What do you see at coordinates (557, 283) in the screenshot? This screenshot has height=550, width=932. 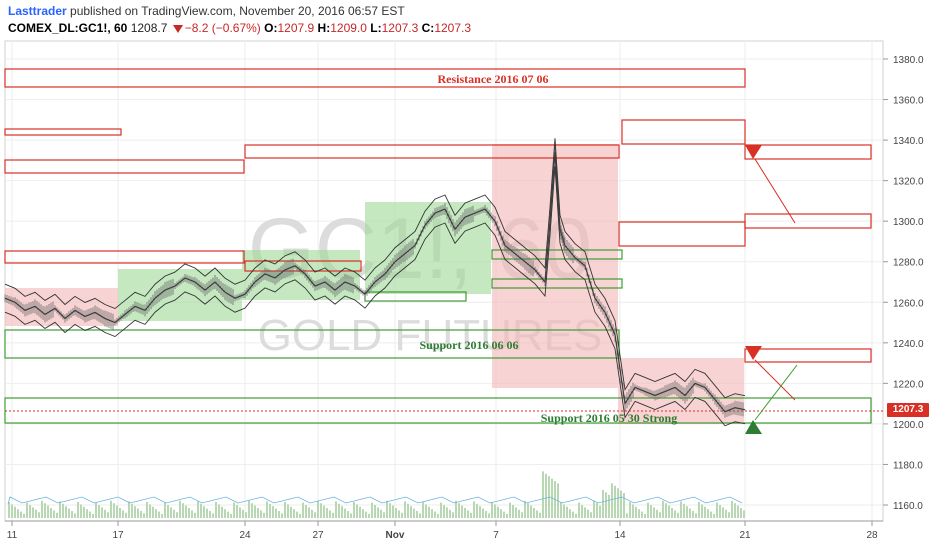 I see `support-box-c` at bounding box center [557, 283].